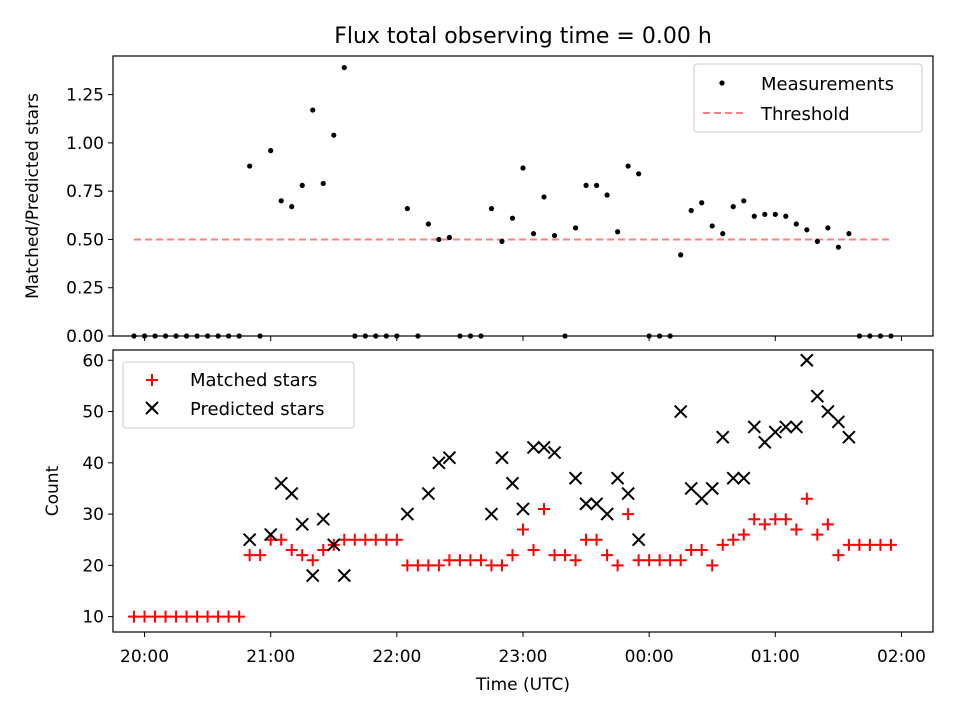 The image size is (960, 720). I want to click on chart-title: Flux total observing time = 0.00 h, so click(523, 36).